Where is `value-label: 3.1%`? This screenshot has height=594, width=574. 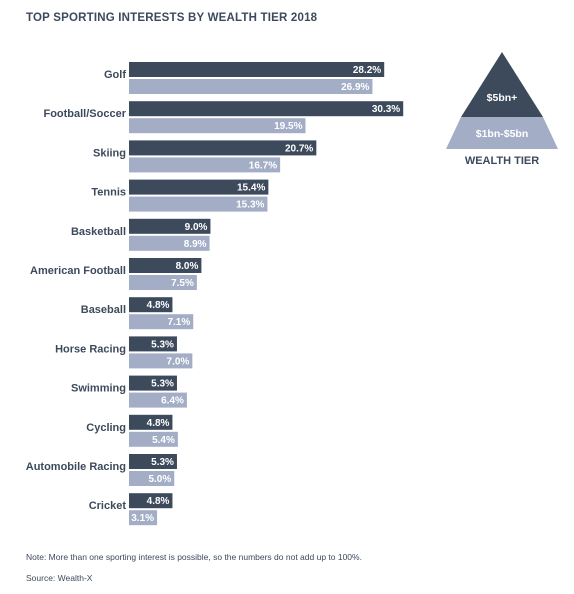 value-label: 3.1% is located at coordinates (142, 518).